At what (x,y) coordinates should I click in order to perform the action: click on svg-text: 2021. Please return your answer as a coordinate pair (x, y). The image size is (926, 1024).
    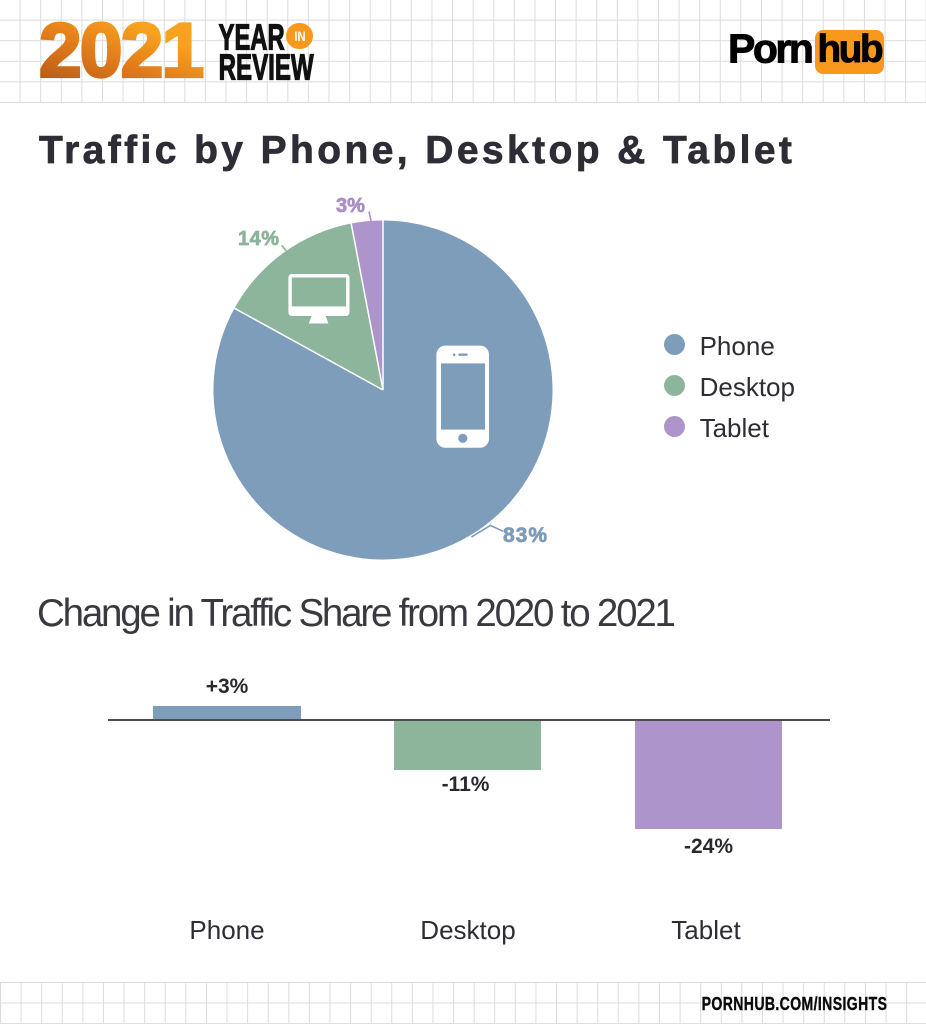
    Looking at the image, I should click on (121, 51).